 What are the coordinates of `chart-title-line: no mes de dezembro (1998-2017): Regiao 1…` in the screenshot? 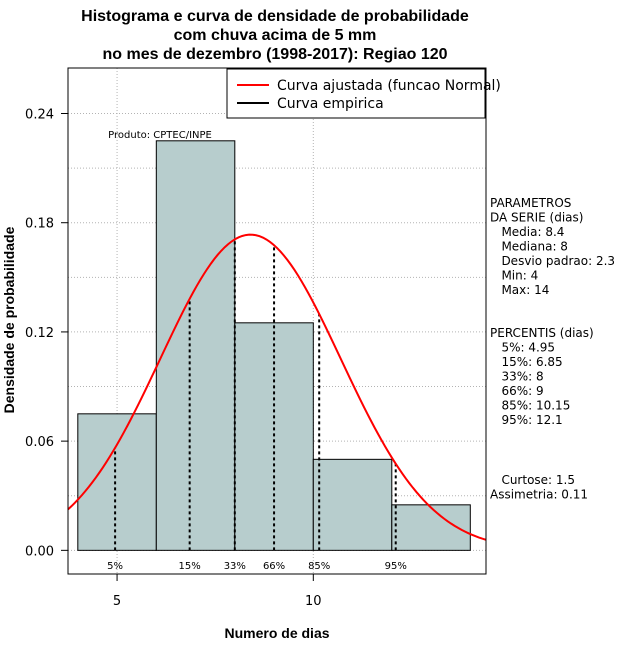 It's located at (274, 54).